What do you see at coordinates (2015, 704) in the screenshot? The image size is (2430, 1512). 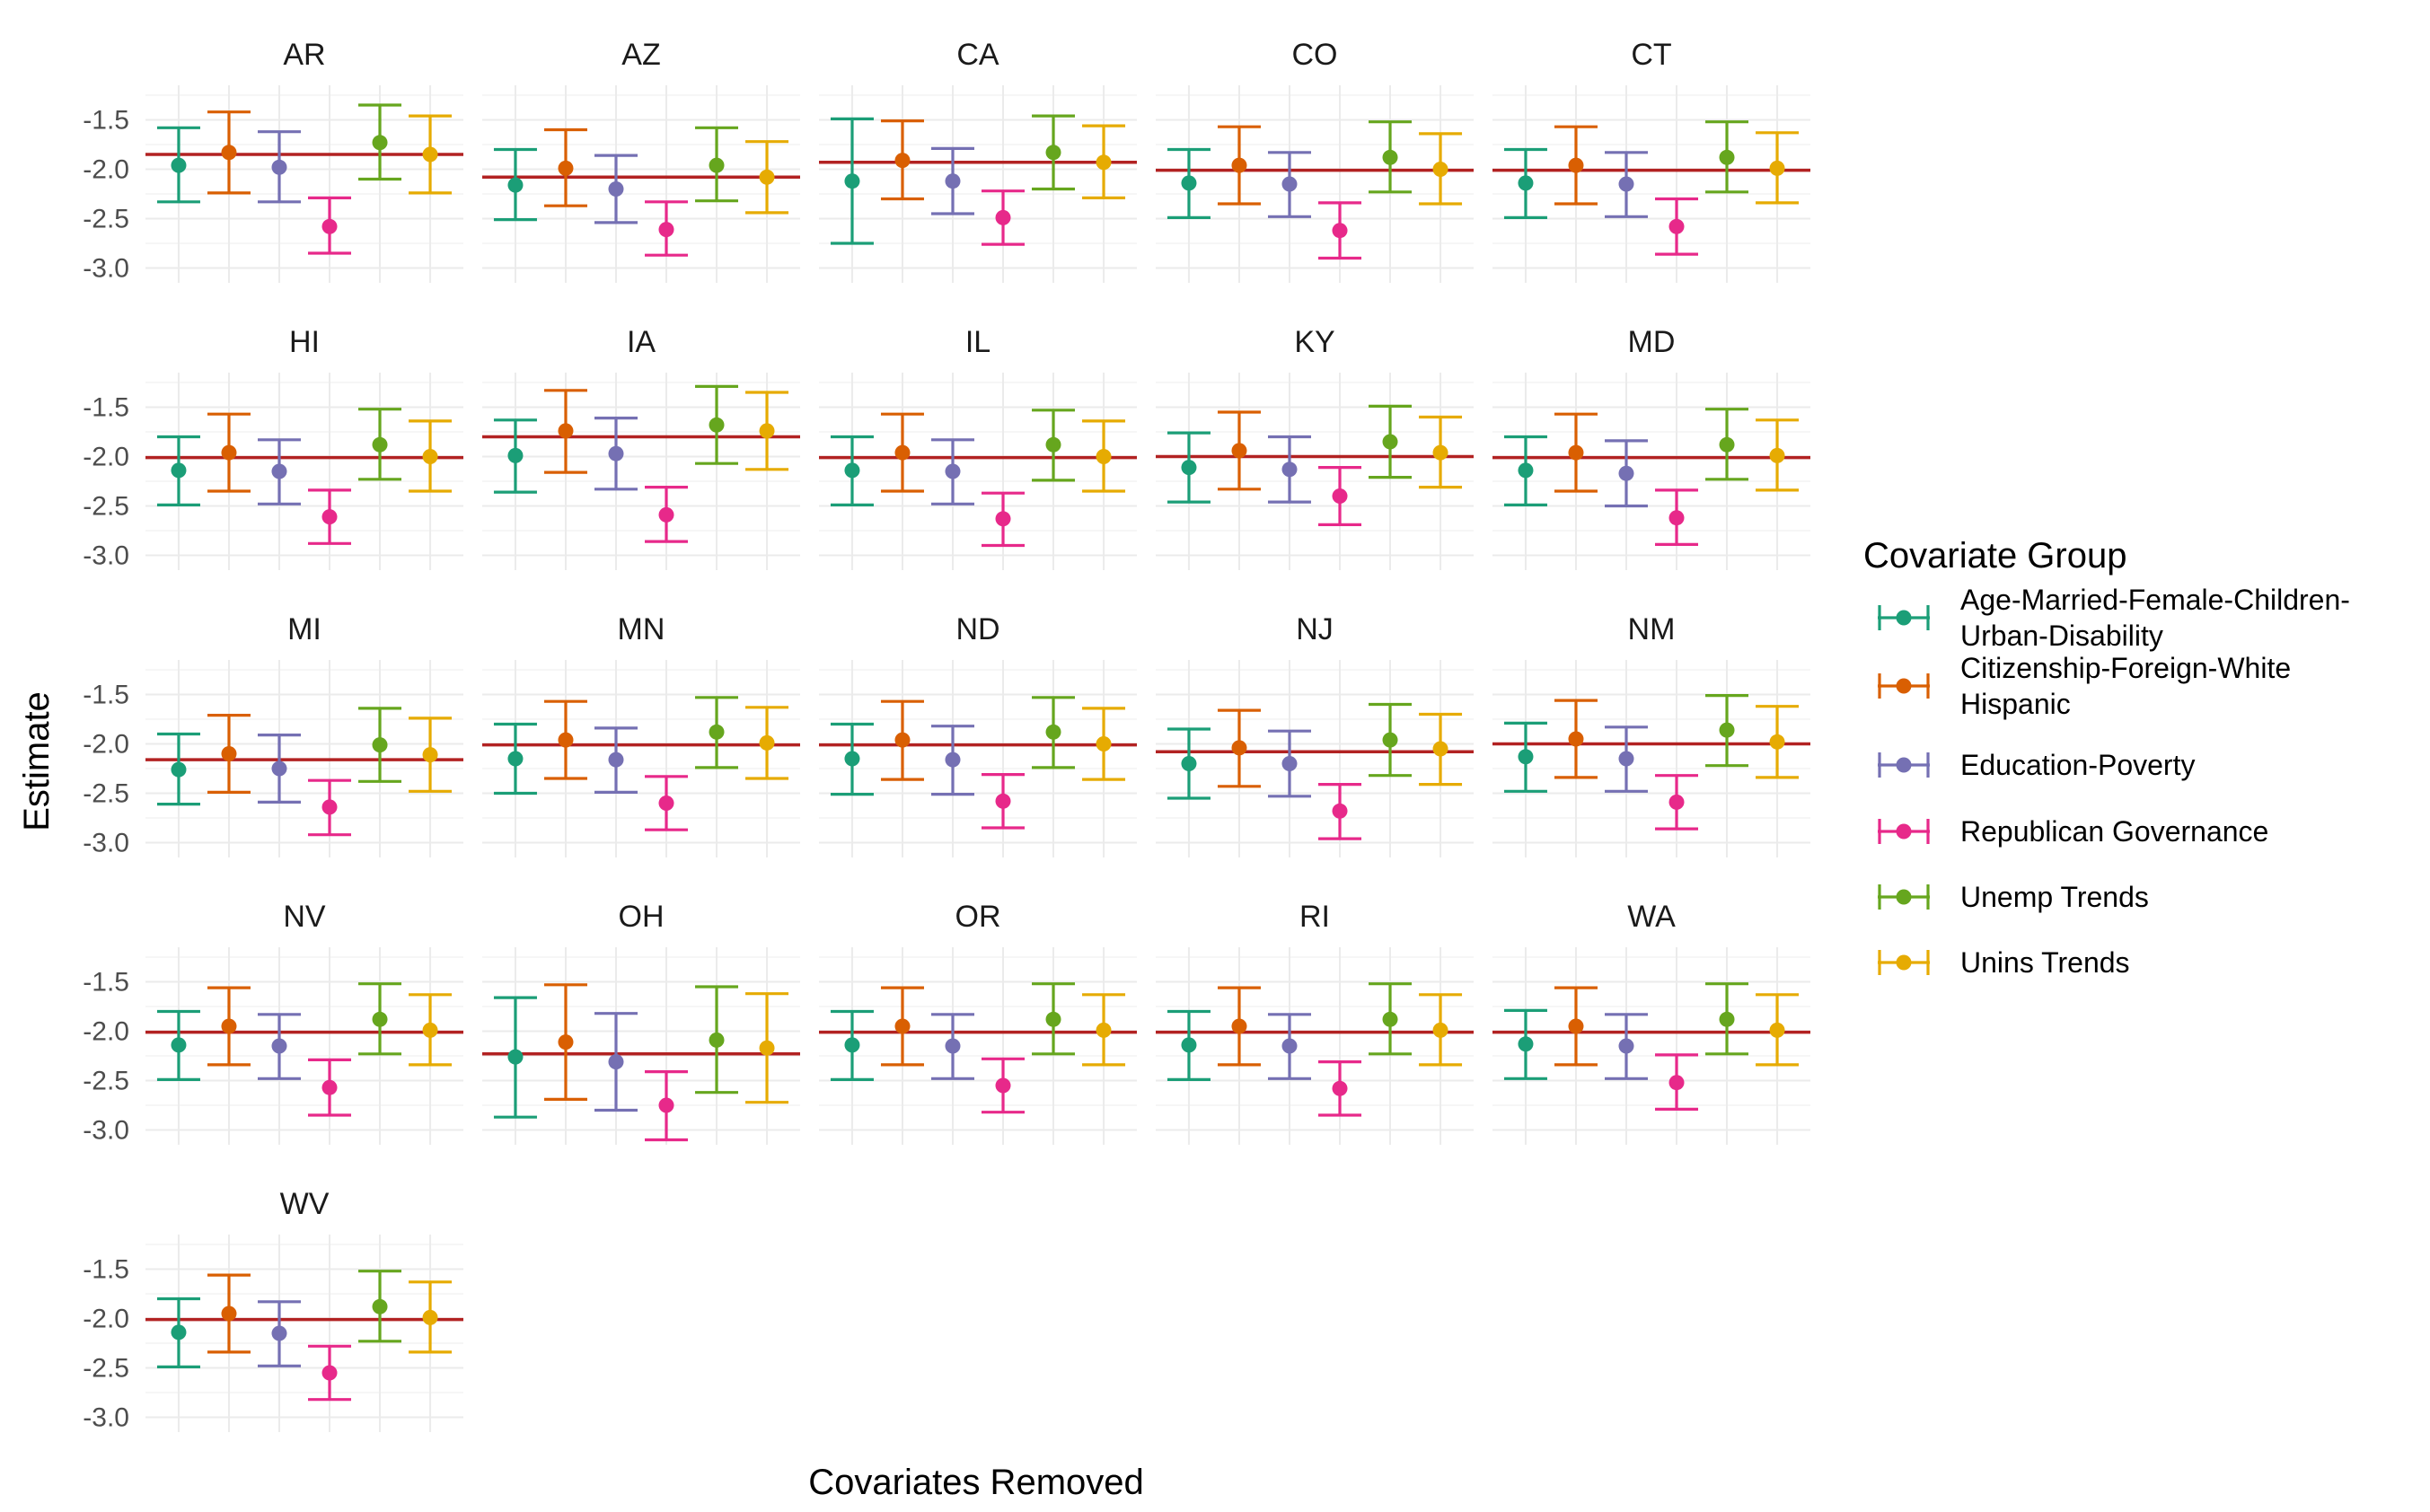 I see `legend-label: Hispanic` at bounding box center [2015, 704].